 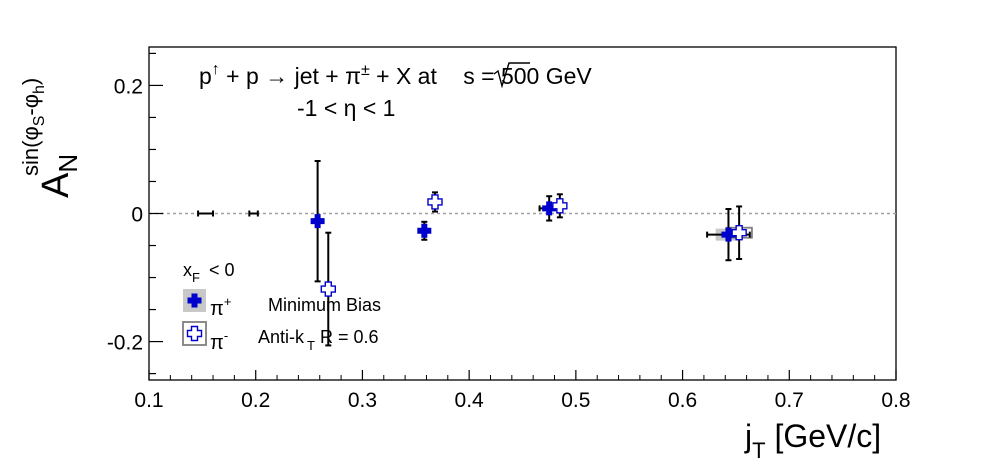 What do you see at coordinates (125, 343) in the screenshot?
I see `y-tick-label: -0.2` at bounding box center [125, 343].